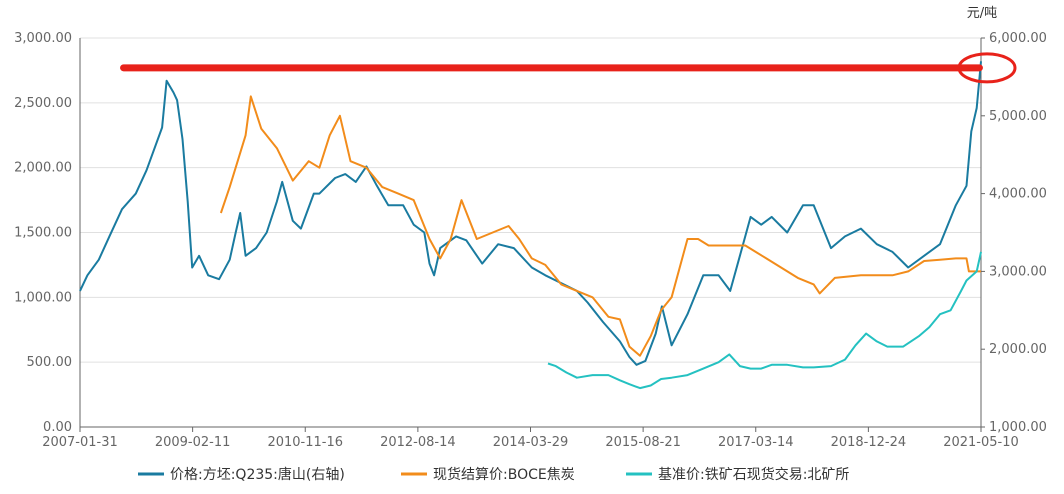  Describe the element at coordinates (568, 68) in the screenshot. I see `annotation-layer` at that location.